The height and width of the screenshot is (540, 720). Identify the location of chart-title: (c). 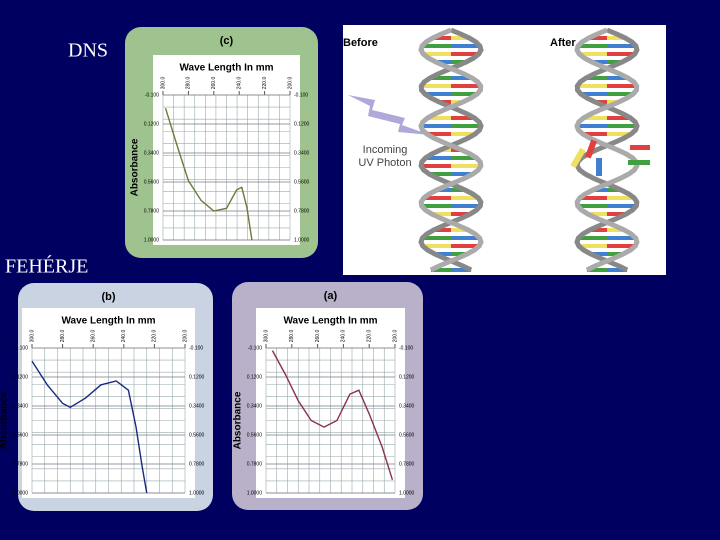
(227, 41).